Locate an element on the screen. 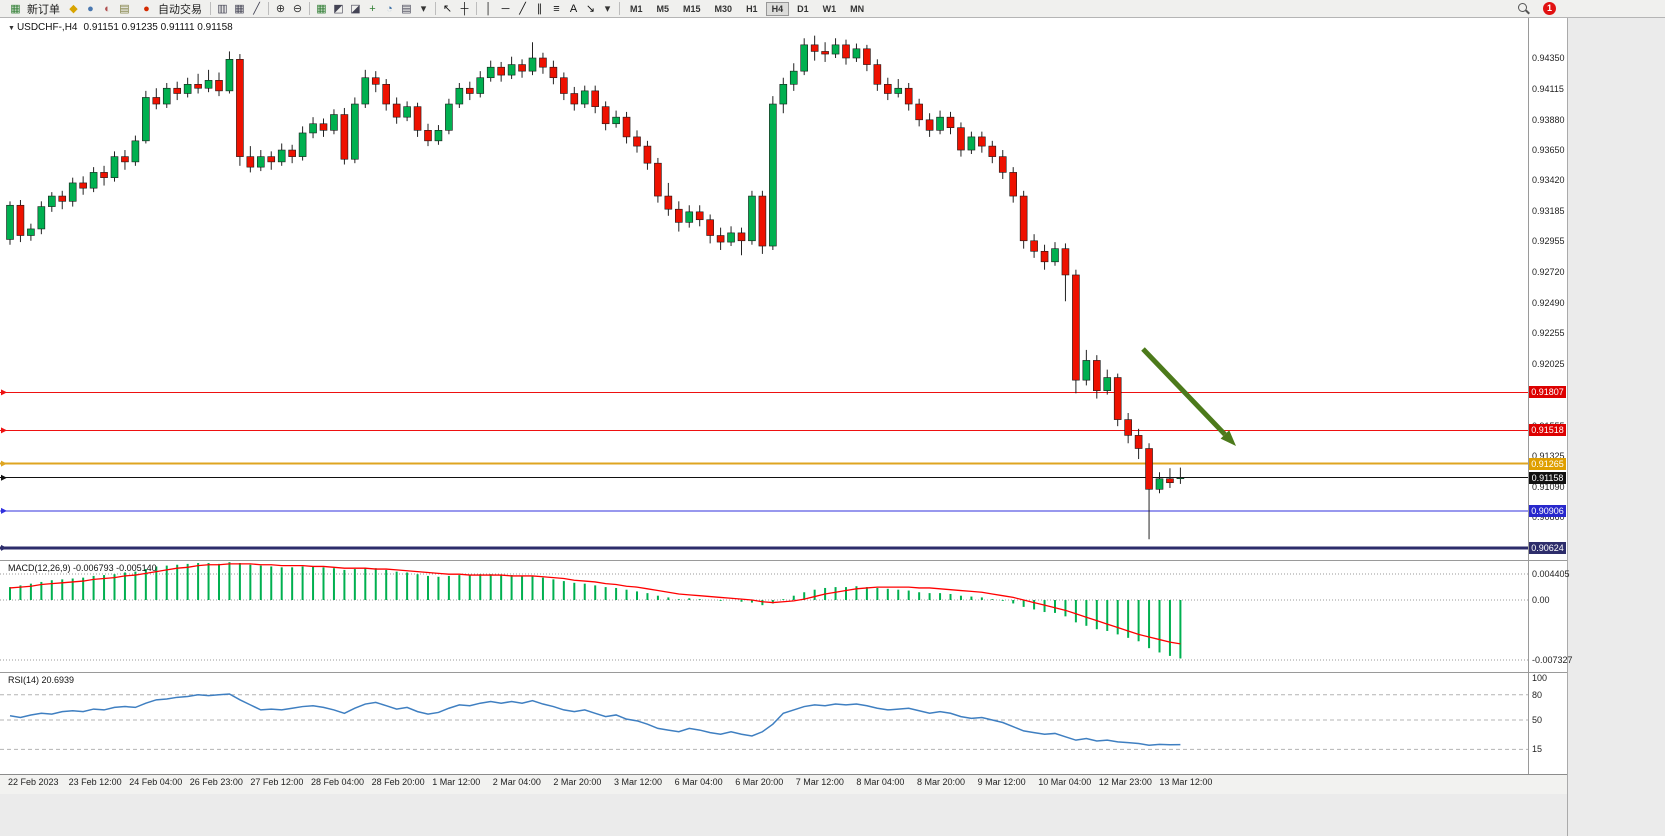 The height and width of the screenshot is (836, 1665). symbol-dropdown-icon: ▼ is located at coordinates (11, 28).